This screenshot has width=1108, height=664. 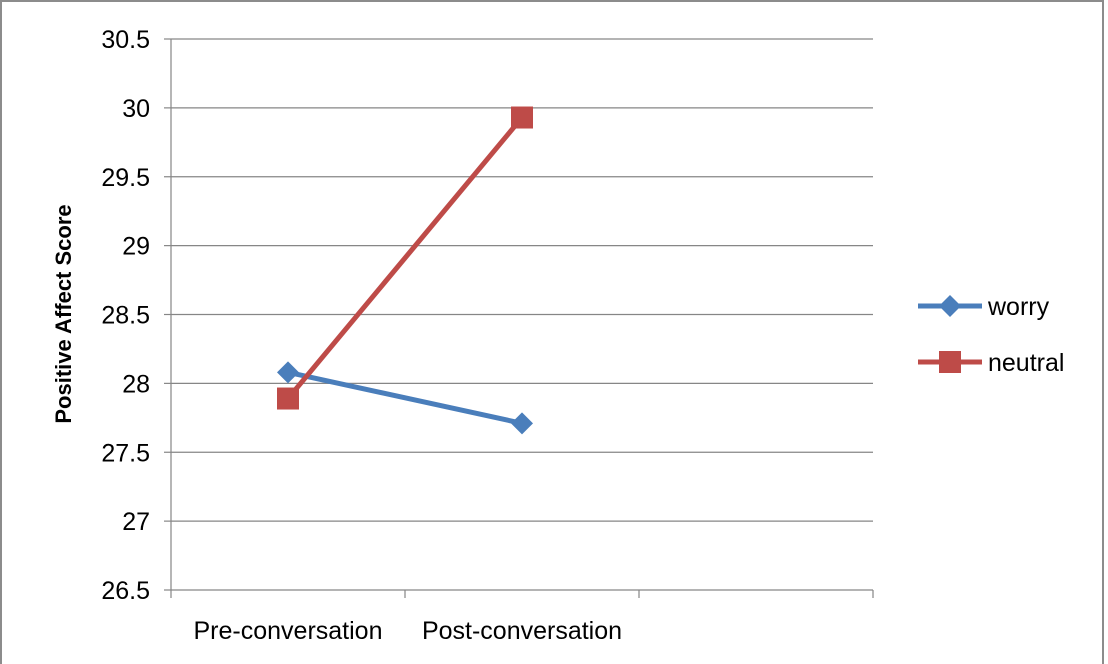 What do you see at coordinates (522, 631) in the screenshot?
I see `x-category-label: Post-conversation` at bounding box center [522, 631].